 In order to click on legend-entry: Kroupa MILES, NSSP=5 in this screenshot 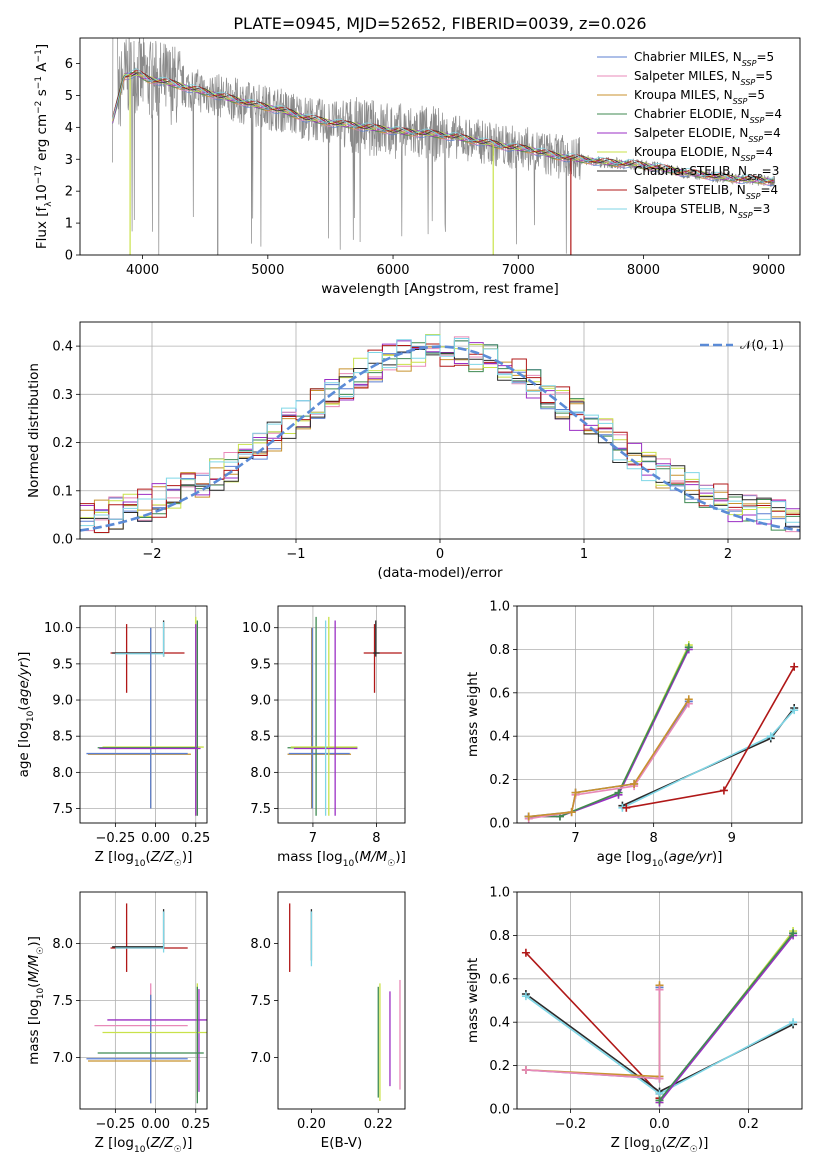, I will do `click(699, 97)`.